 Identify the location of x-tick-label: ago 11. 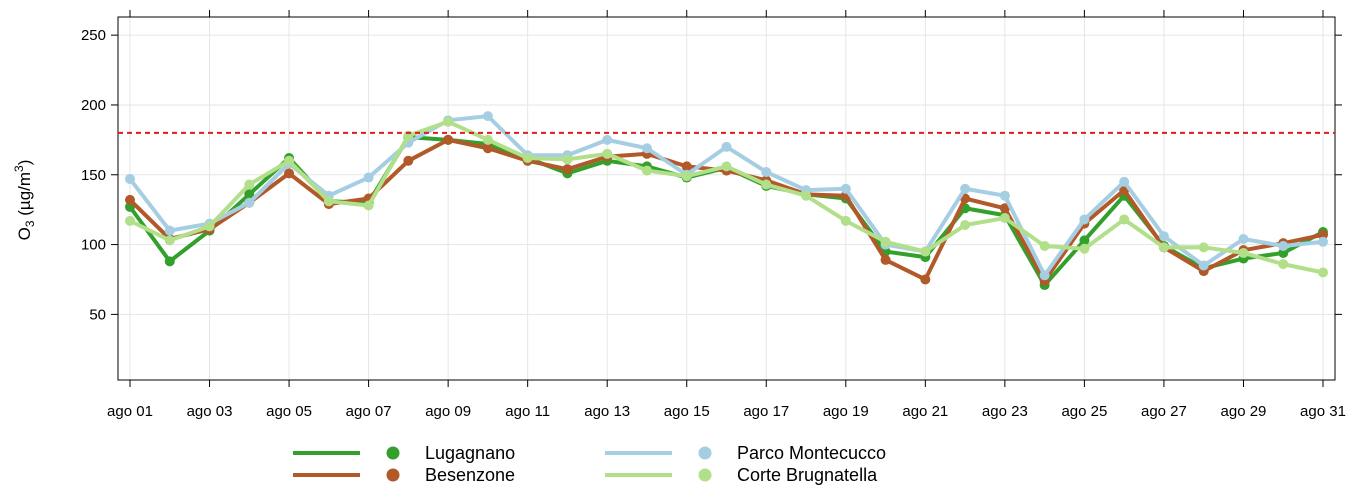
(527, 411).